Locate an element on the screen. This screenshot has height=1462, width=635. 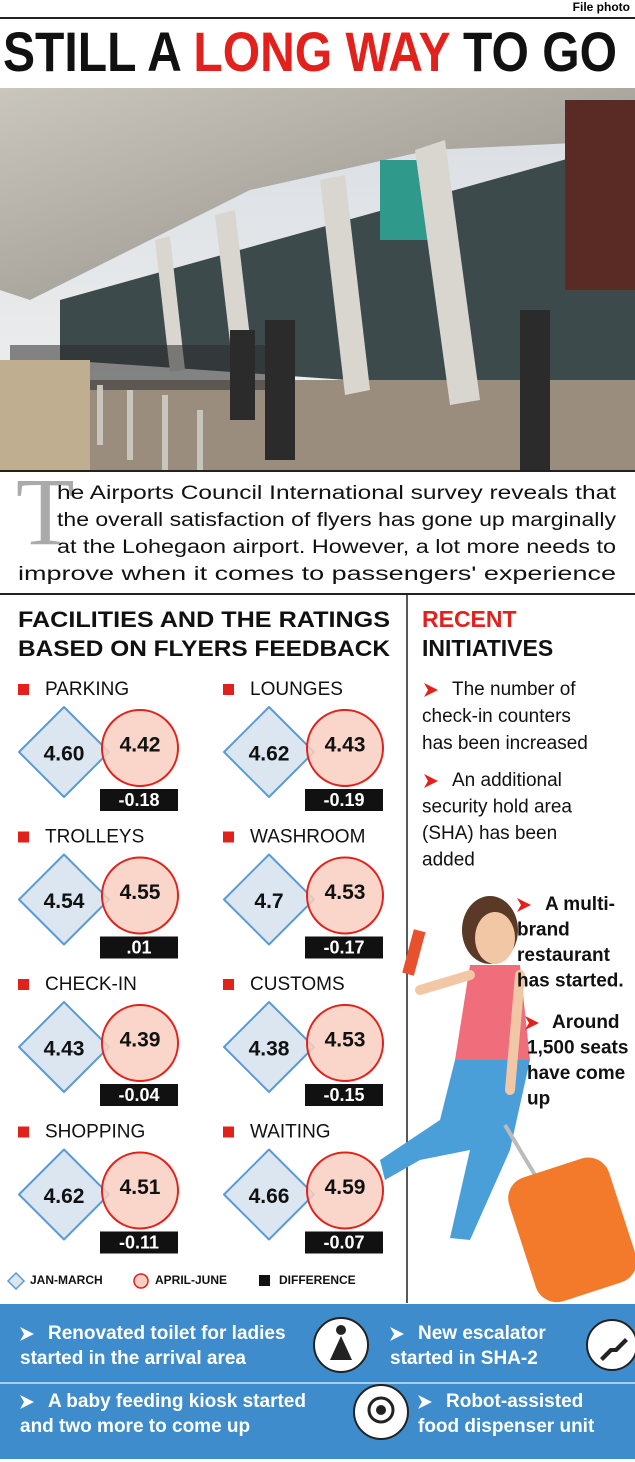
legend-label: APRIL-JUNE is located at coordinates (191, 1280).